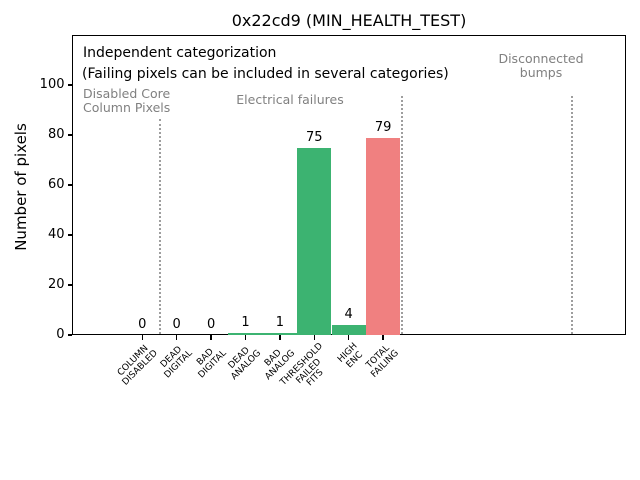 The width and height of the screenshot is (640, 480). What do you see at coordinates (56, 234) in the screenshot?
I see `y-tick-label: 40` at bounding box center [56, 234].